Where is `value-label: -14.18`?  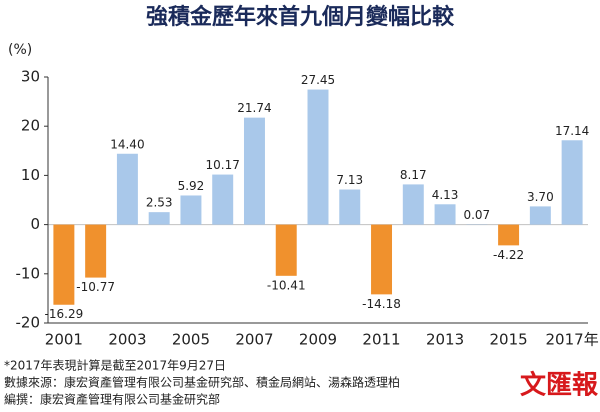 value-label: -14.18 is located at coordinates (381, 304).